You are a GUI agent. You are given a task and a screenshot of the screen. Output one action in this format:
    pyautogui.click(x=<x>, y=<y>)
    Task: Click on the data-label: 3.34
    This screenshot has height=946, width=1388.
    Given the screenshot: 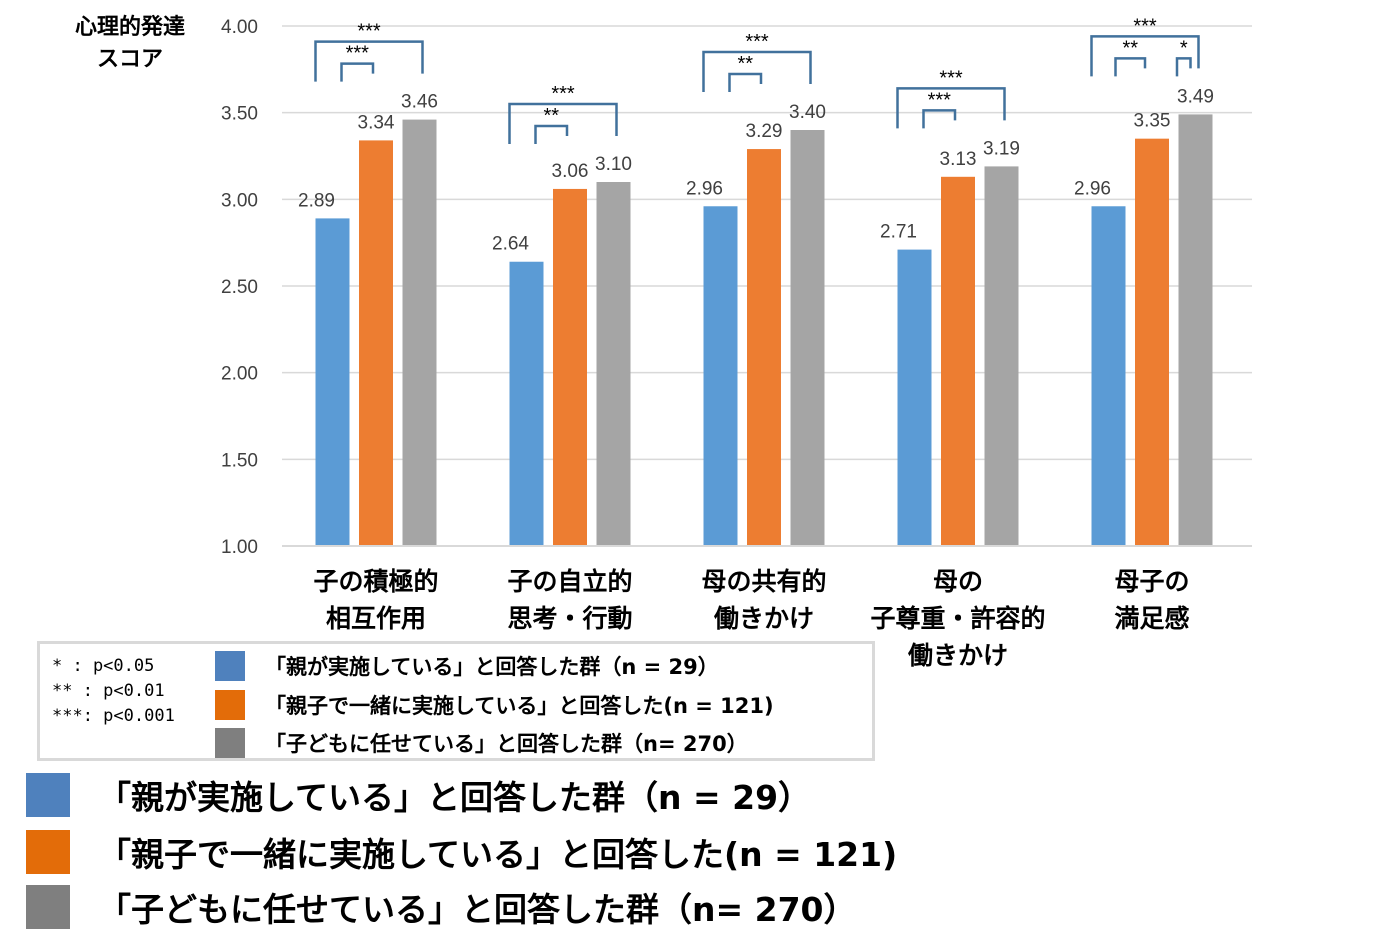 What is the action you would take?
    pyautogui.click(x=376, y=122)
    